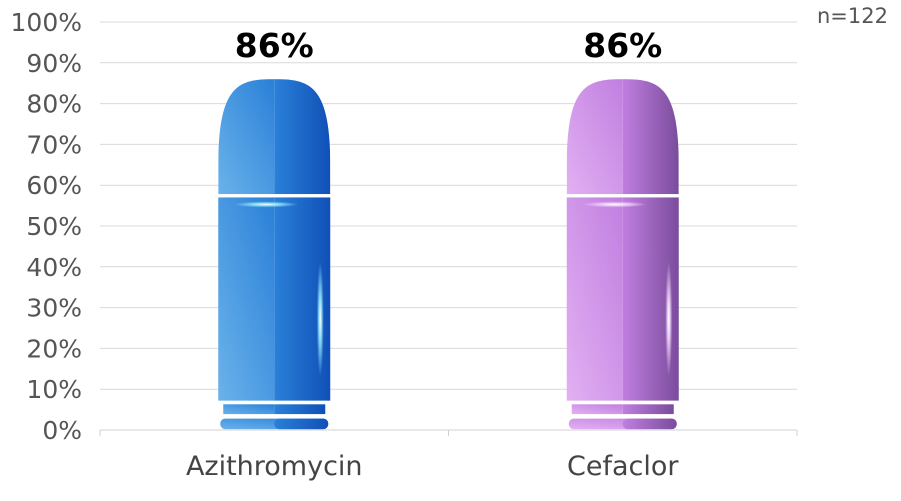 The image size is (901, 501). I want to click on y-tick-label: 50%, so click(54, 226).